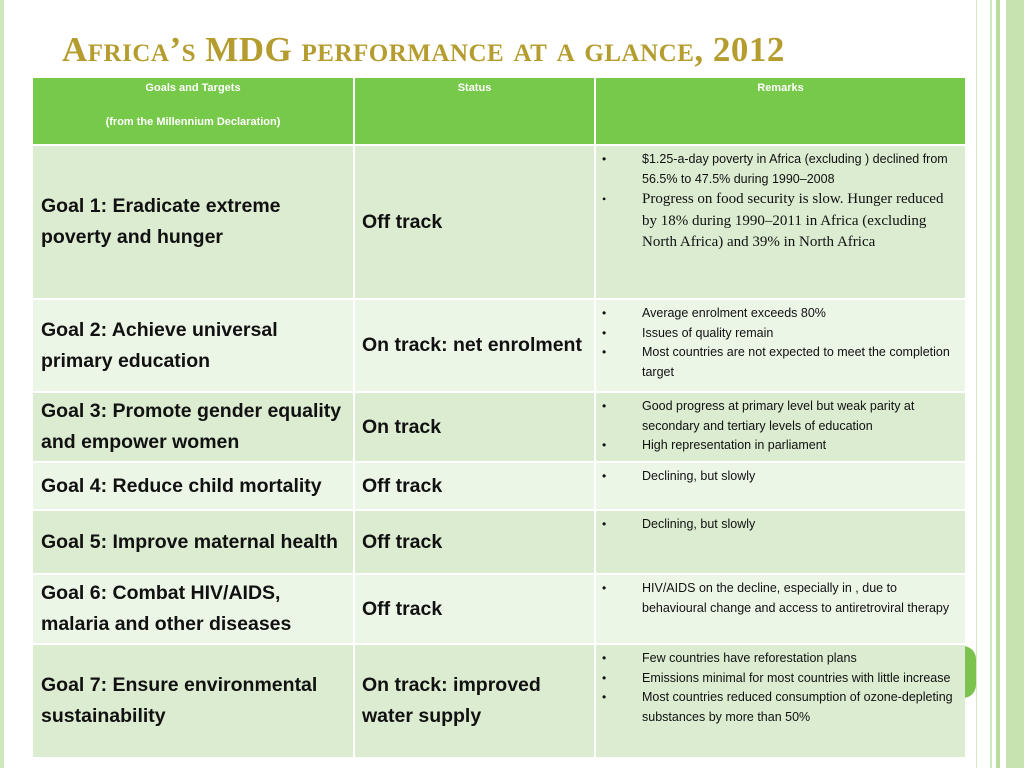  I want to click on header-remarks: Remarks, so click(780, 111).